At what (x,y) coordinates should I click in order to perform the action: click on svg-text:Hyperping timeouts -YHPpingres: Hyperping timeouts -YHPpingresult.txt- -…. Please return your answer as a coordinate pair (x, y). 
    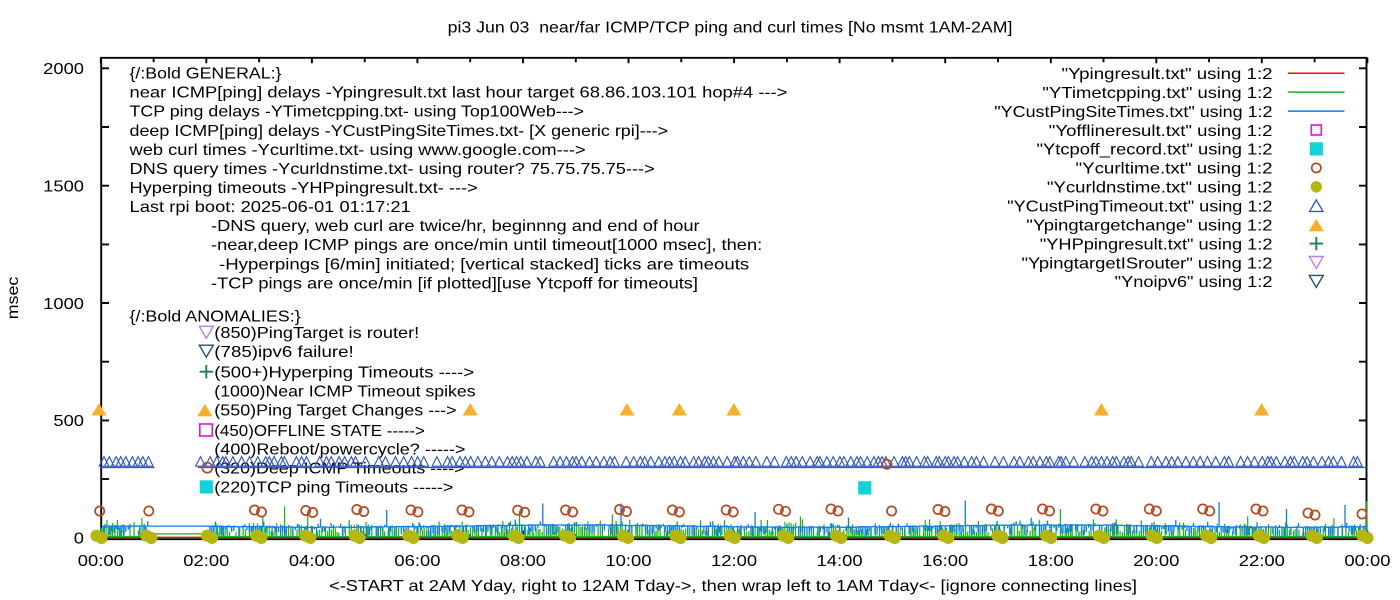
    Looking at the image, I should click on (304, 188).